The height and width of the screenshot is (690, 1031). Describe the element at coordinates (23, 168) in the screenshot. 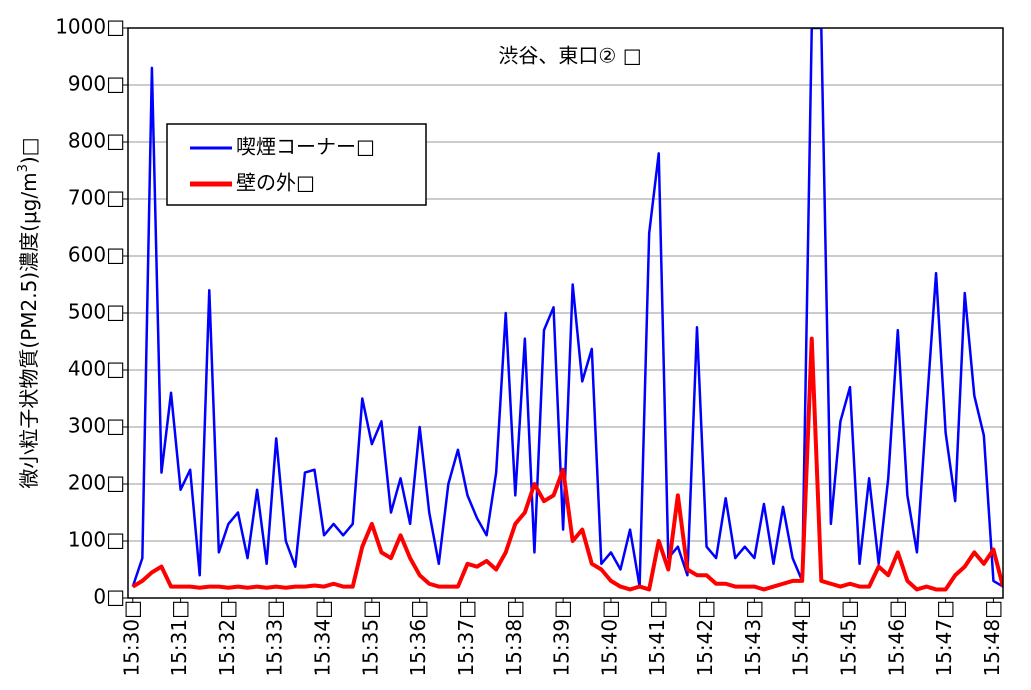

I see `y-axis-label-sup: 3` at that location.